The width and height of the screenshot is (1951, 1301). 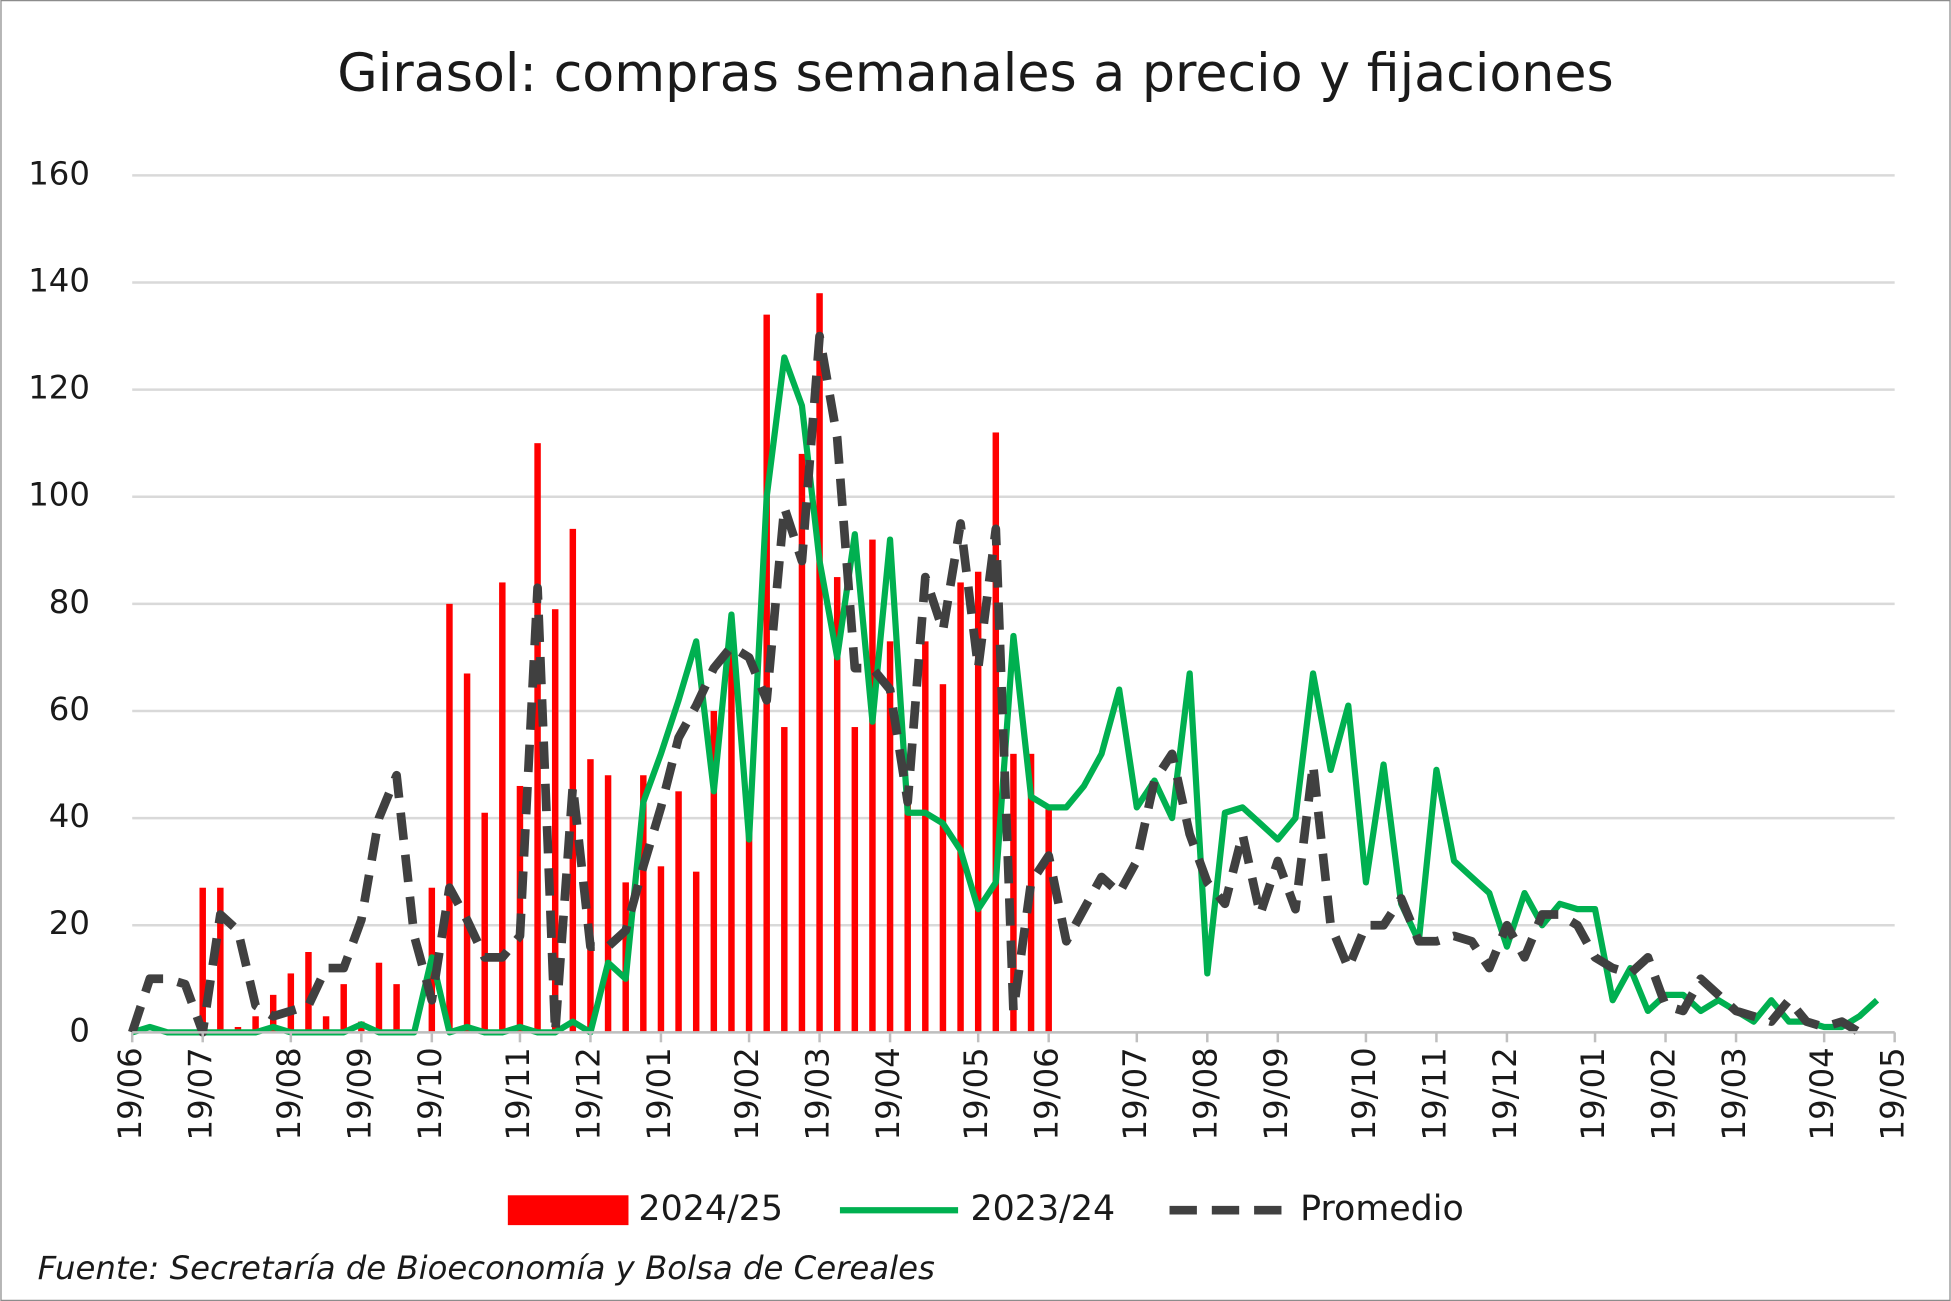 What do you see at coordinates (59, 280) in the screenshot?
I see `y-tick-label: 140` at bounding box center [59, 280].